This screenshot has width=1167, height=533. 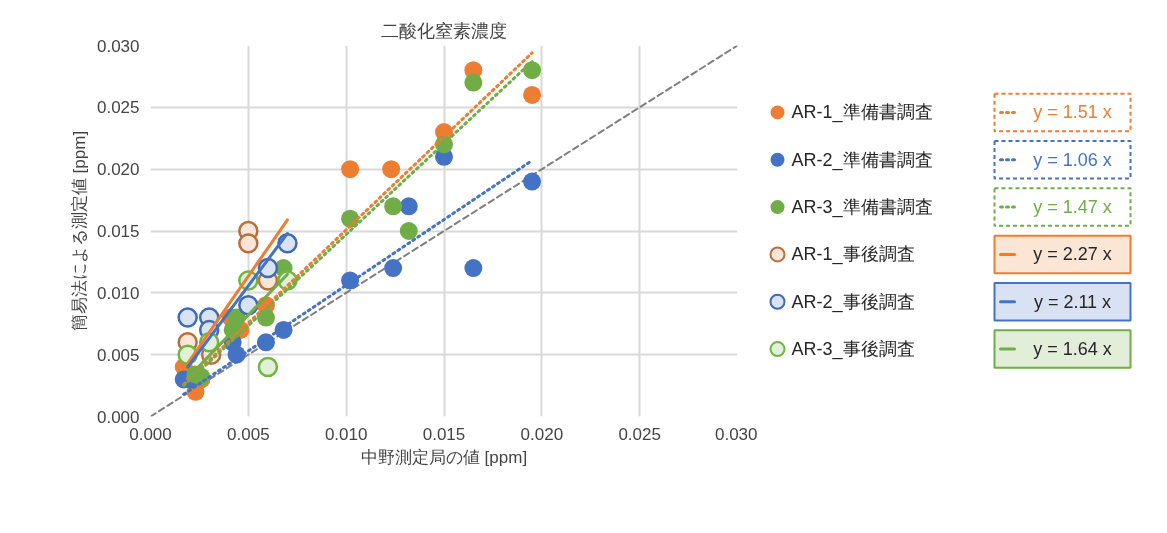 I want to click on y-tick-label: 0.025, so click(x=118, y=108).